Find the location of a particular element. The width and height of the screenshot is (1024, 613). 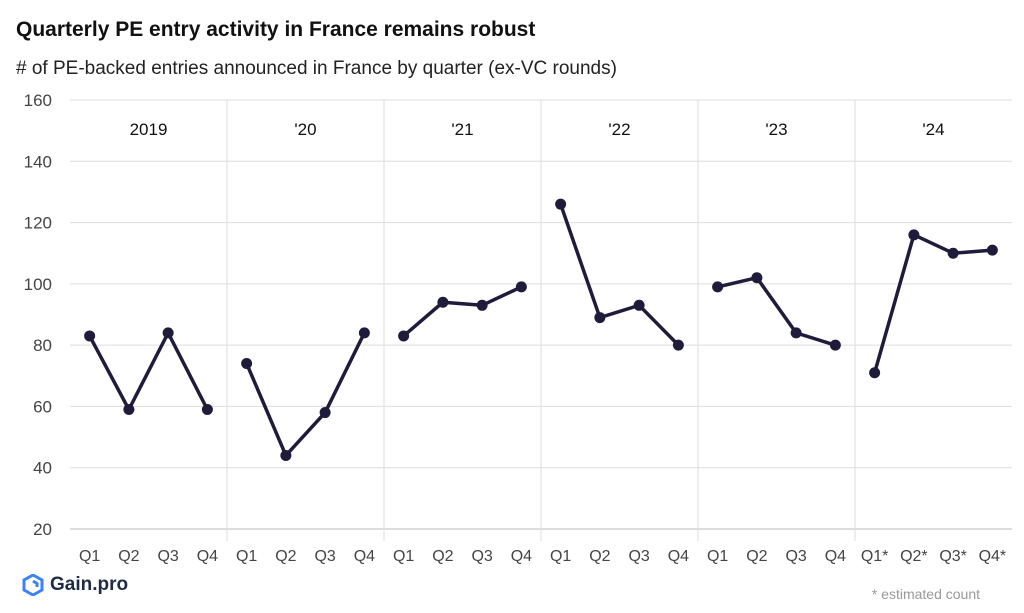

y-tick-label: 140 is located at coordinates (38, 161).